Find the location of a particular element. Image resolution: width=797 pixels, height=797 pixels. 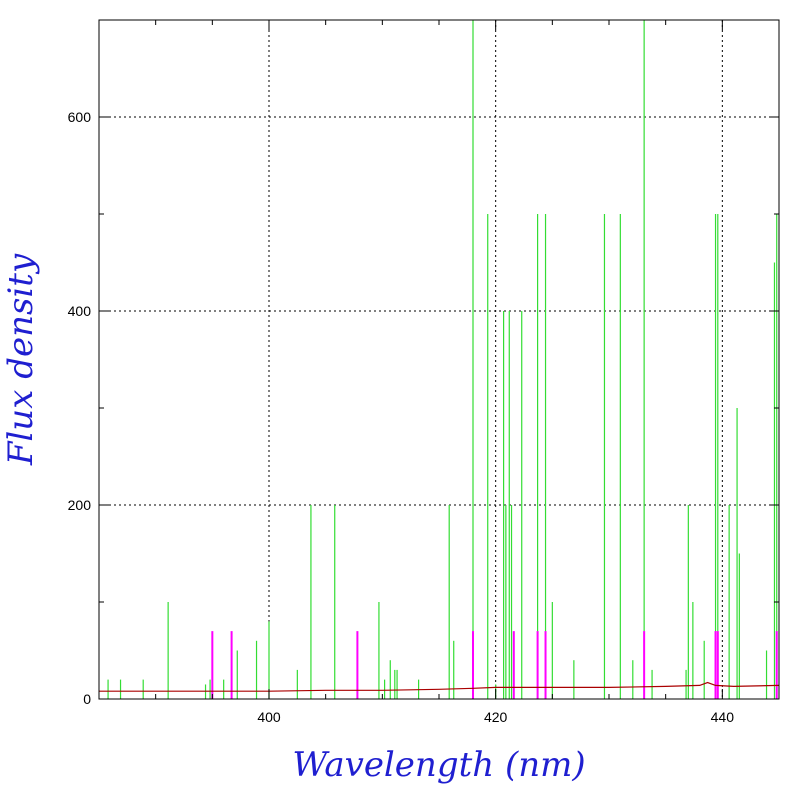

y-axis-title: Flux density is located at coordinates (21, 359).